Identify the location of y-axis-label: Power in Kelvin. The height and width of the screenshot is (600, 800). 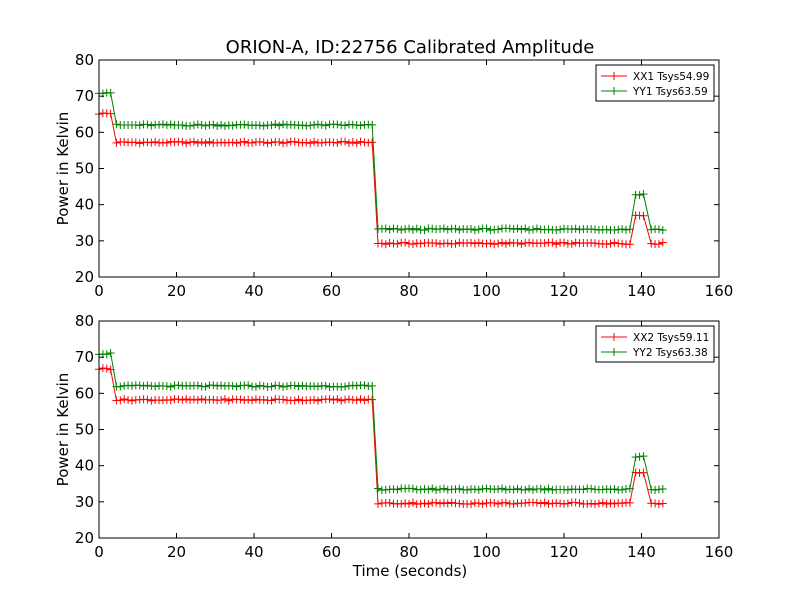
(63, 169).